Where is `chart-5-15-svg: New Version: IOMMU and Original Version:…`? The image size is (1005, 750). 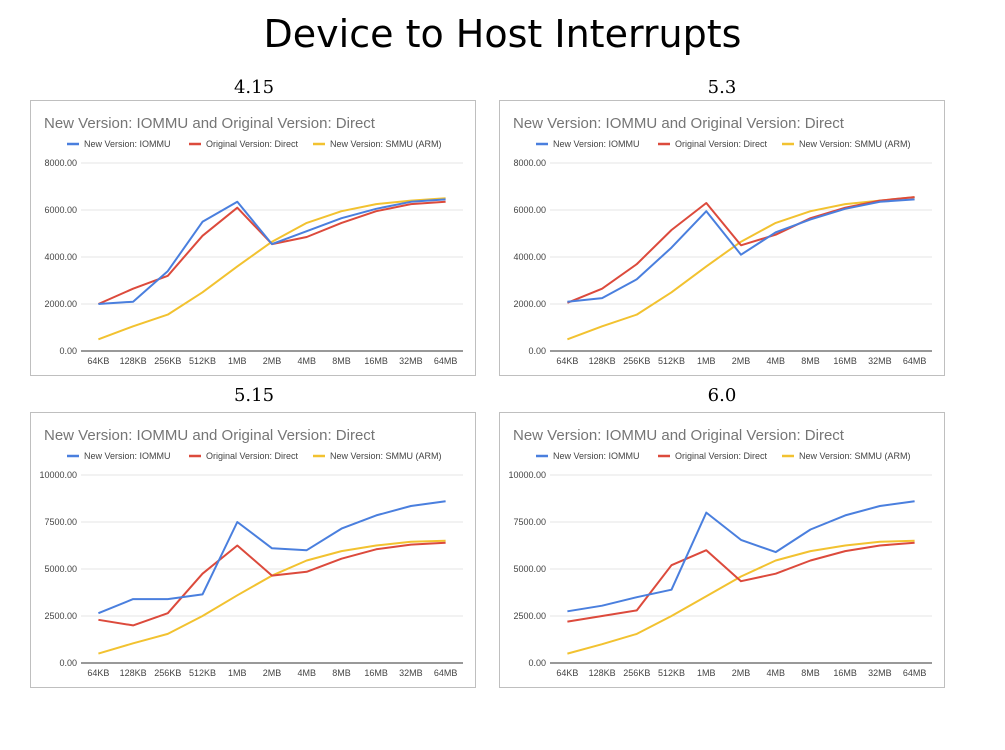
chart-5-15-svg: New Version: IOMMU and Original Version:… is located at coordinates (251, 552).